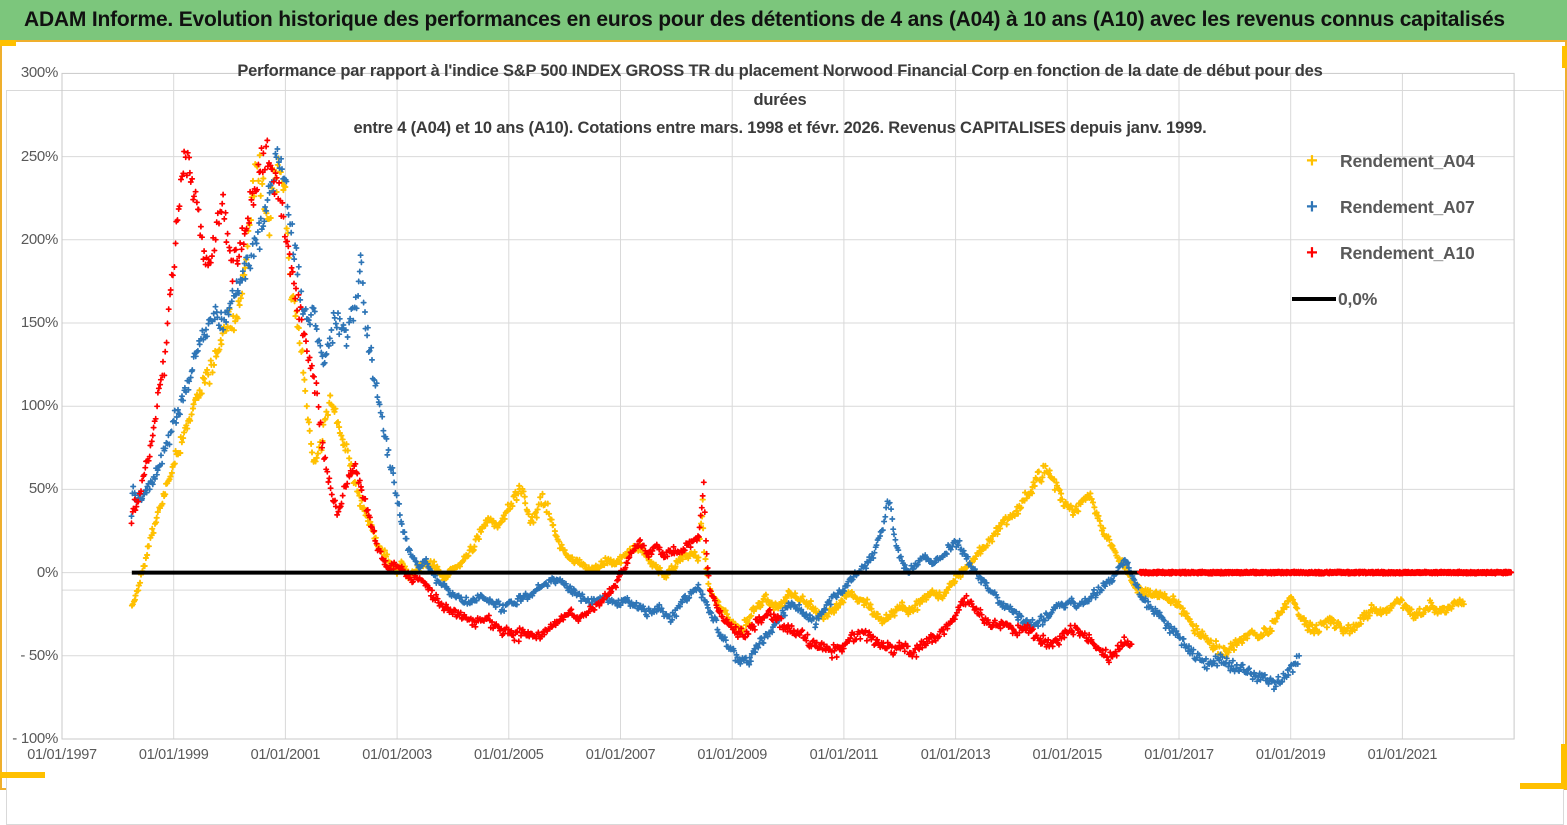 The width and height of the screenshot is (1567, 825). Describe the element at coordinates (39, 156) in the screenshot. I see `y-axis-tick-label: 250%` at that location.